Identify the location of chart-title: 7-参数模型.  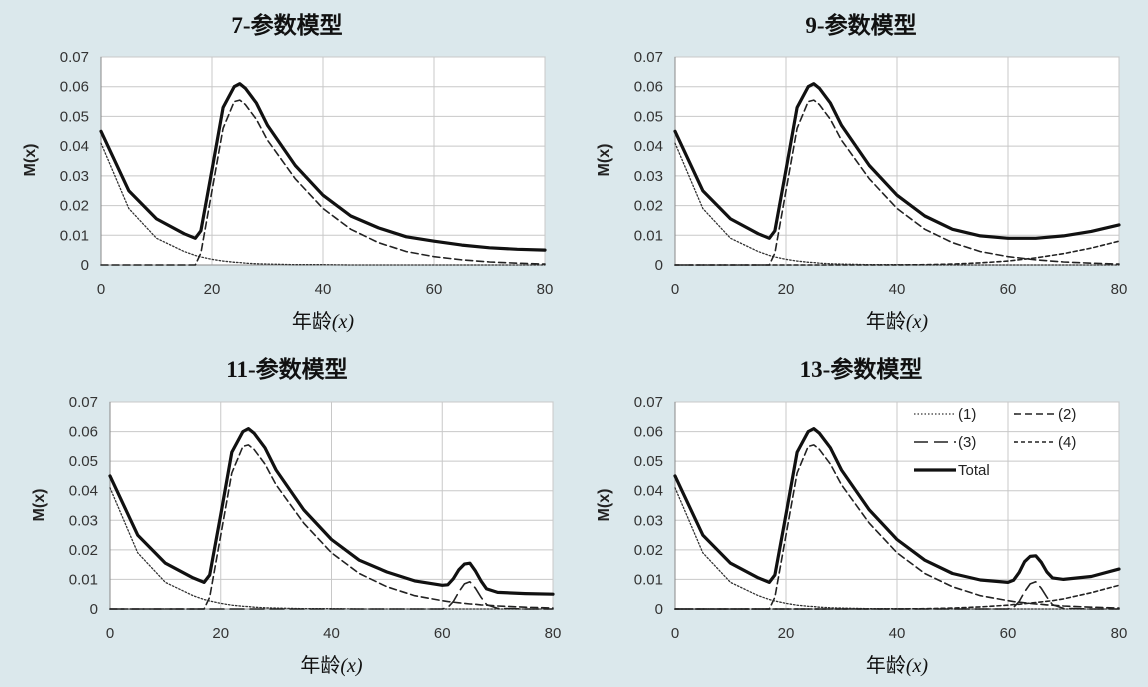
(287, 25).